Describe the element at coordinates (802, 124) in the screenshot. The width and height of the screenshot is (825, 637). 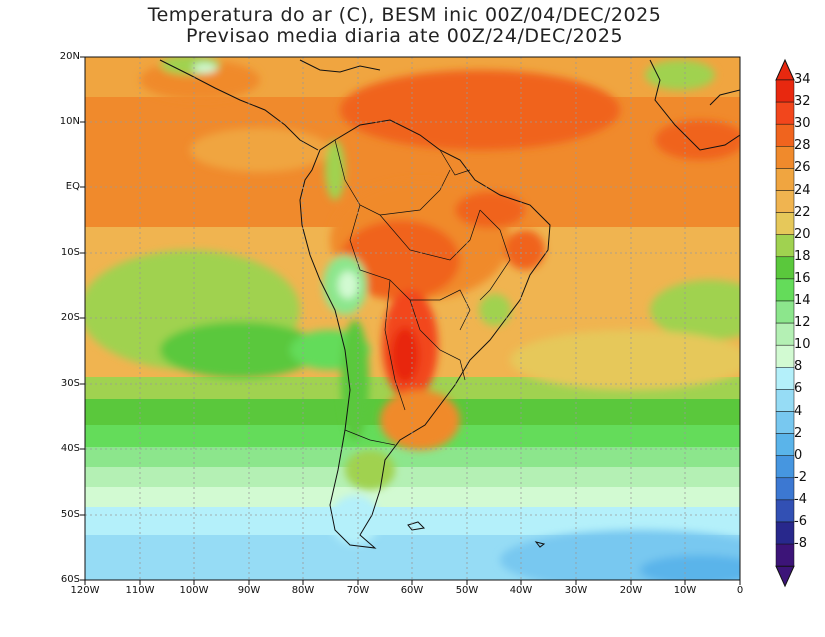
I see `colorbar-label: 30` at that location.